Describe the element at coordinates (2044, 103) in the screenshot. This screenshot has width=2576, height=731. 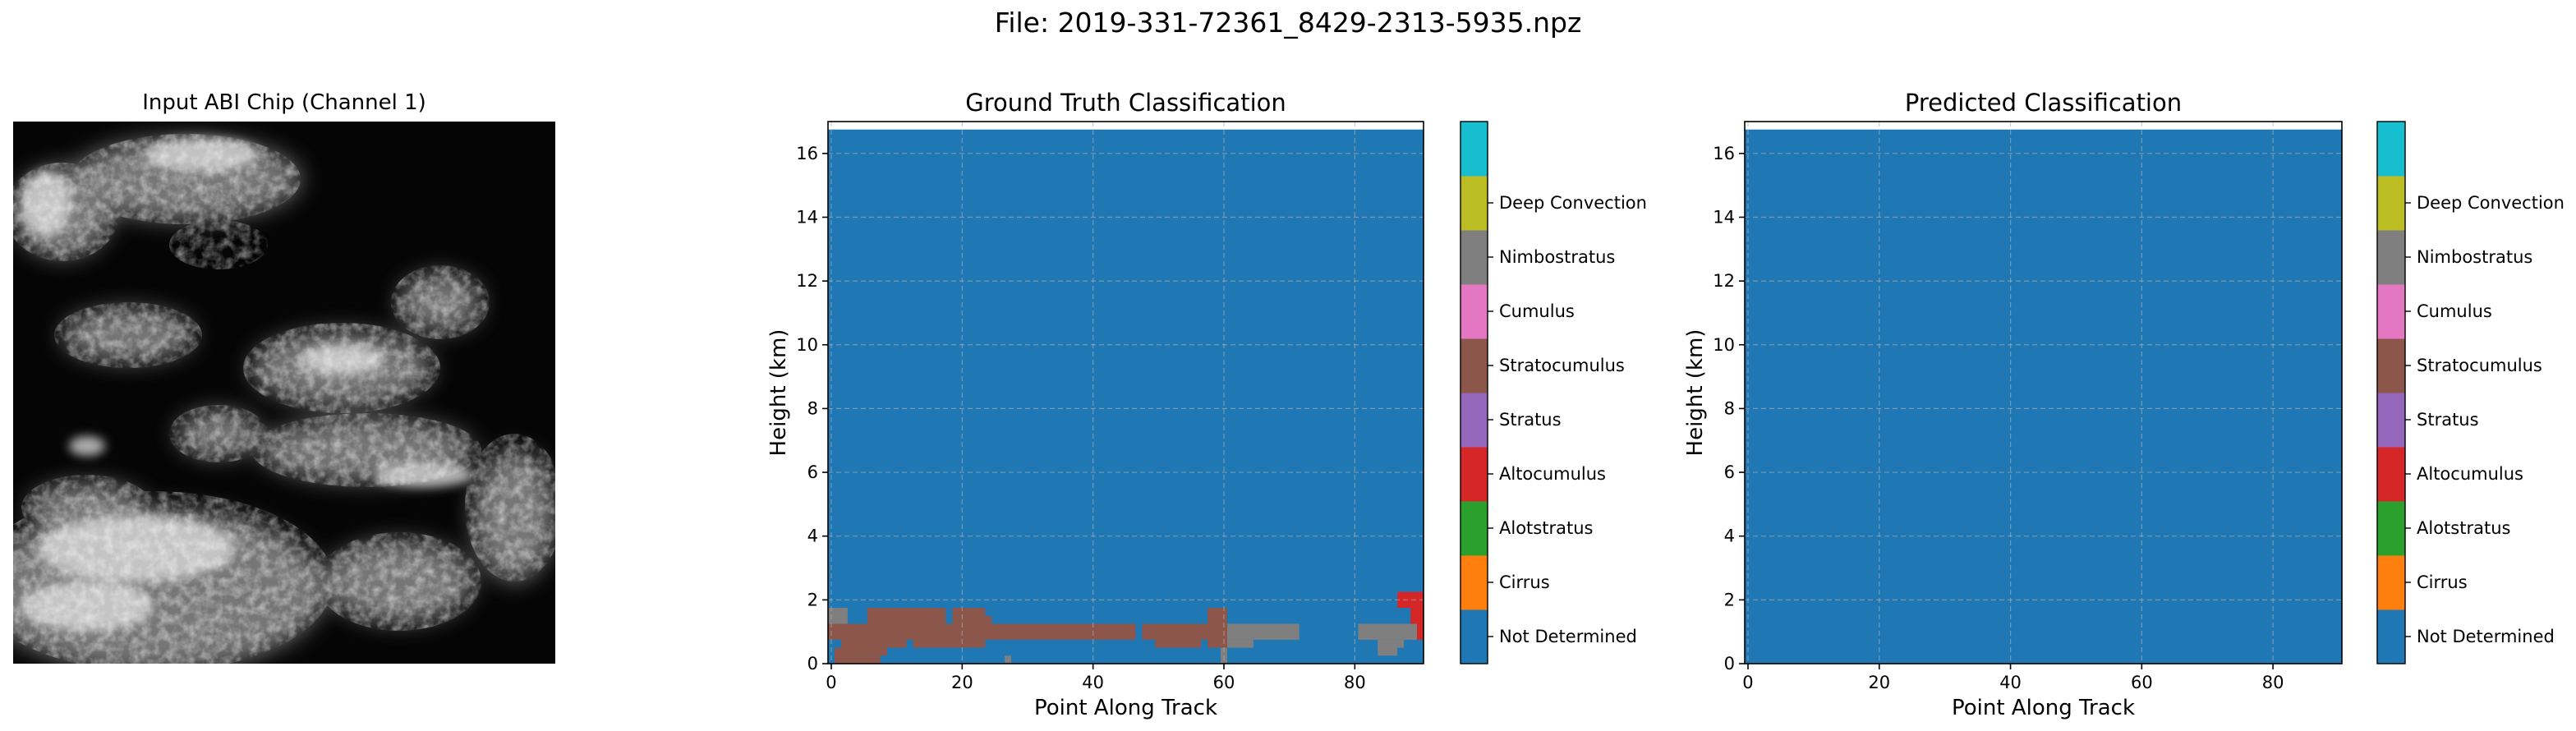
I see `chart-title: Predicted Classification` at that location.